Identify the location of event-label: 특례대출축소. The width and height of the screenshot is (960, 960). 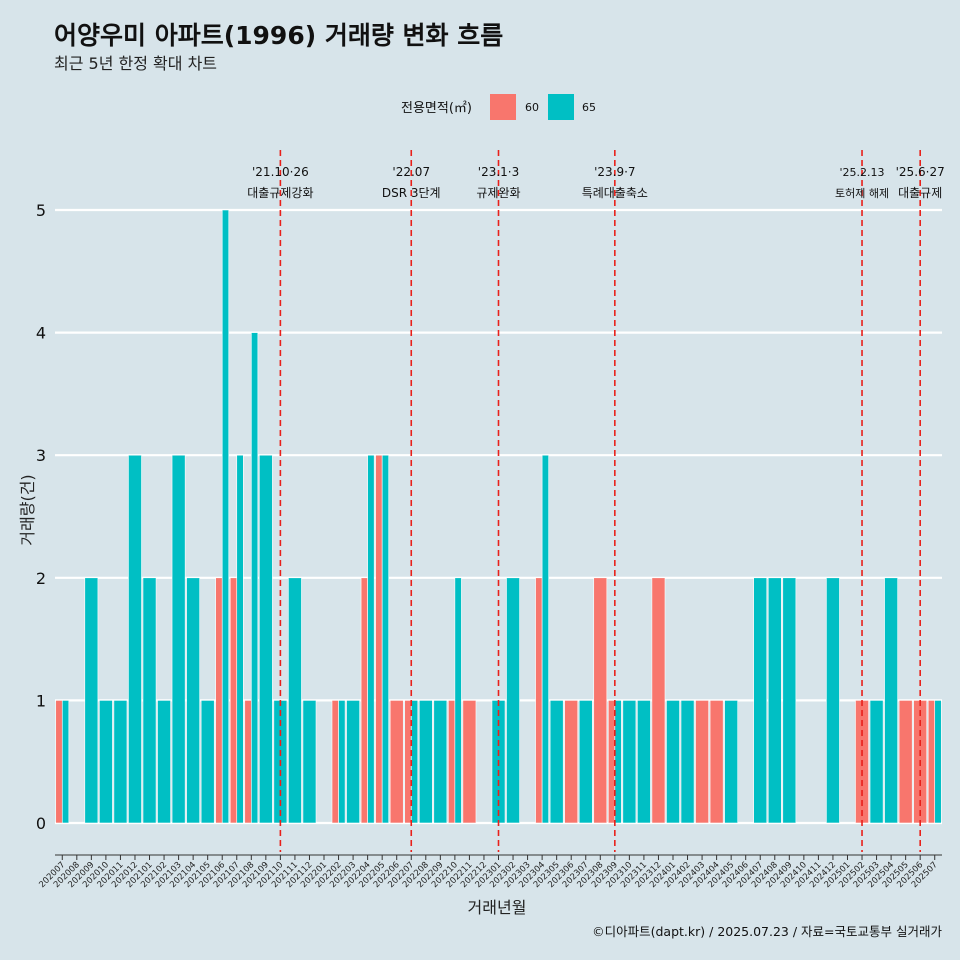
(615, 193).